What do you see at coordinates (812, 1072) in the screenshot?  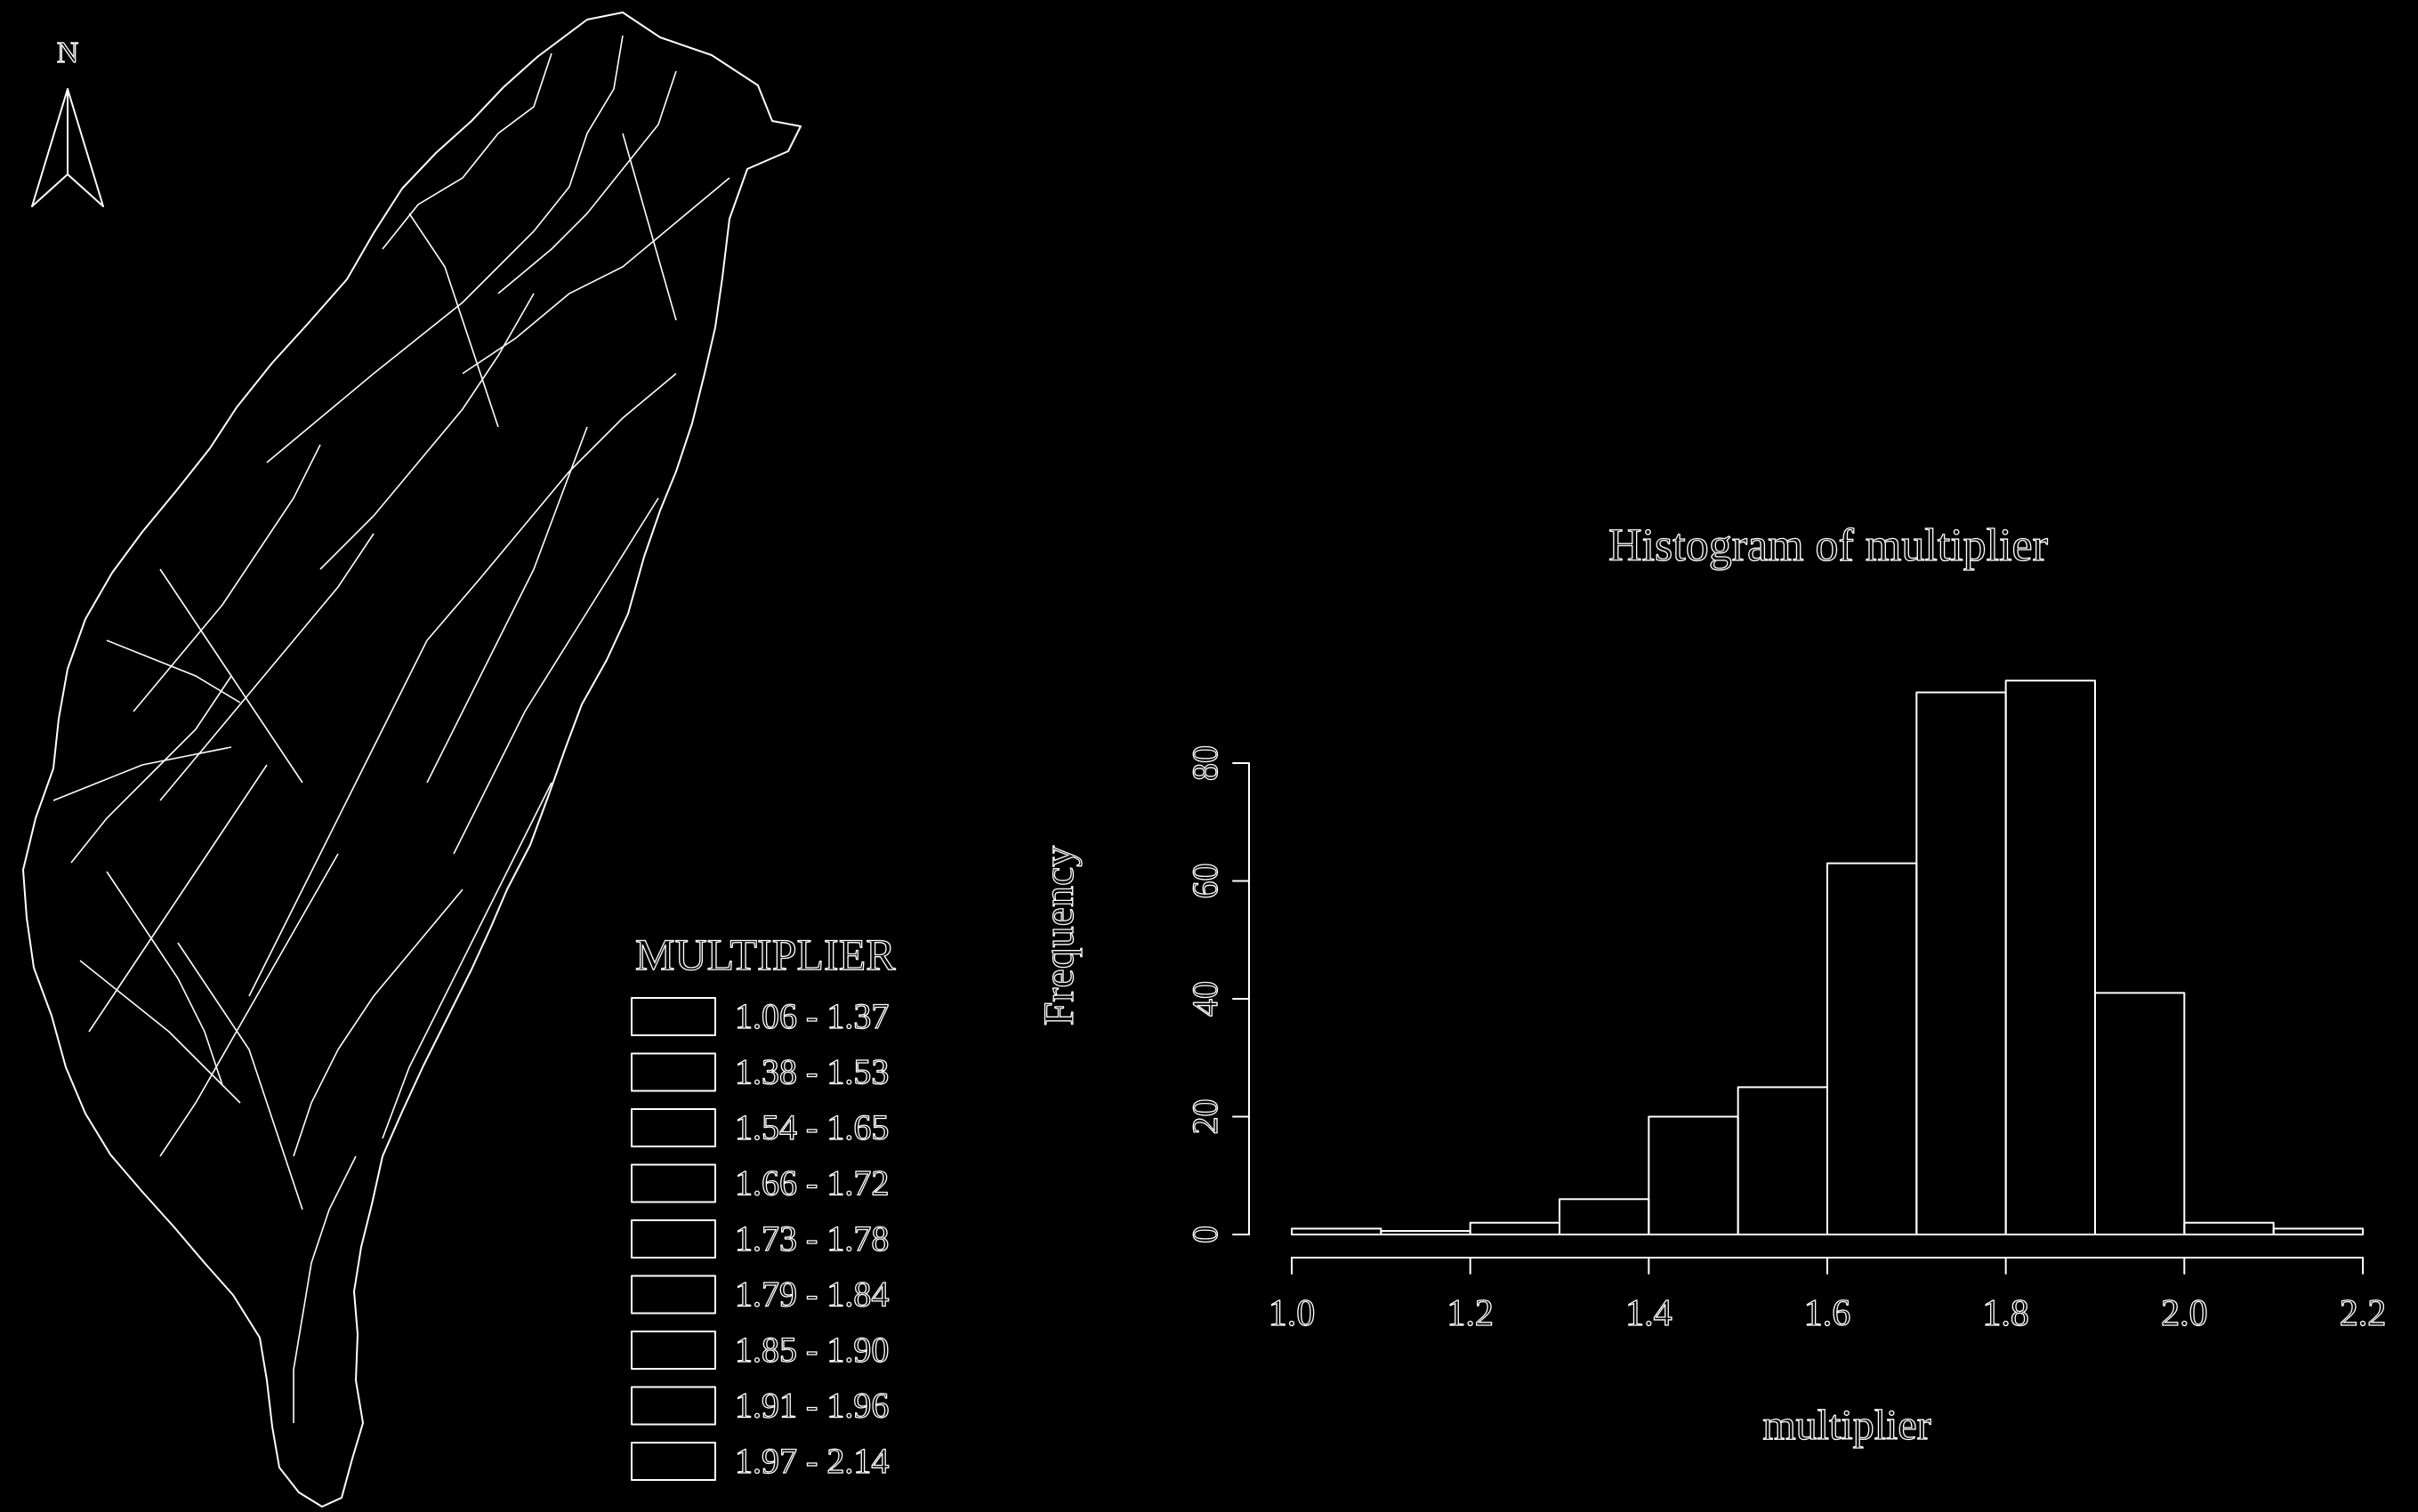 I see `legend-class-label: 1.38 - 1.53` at bounding box center [812, 1072].